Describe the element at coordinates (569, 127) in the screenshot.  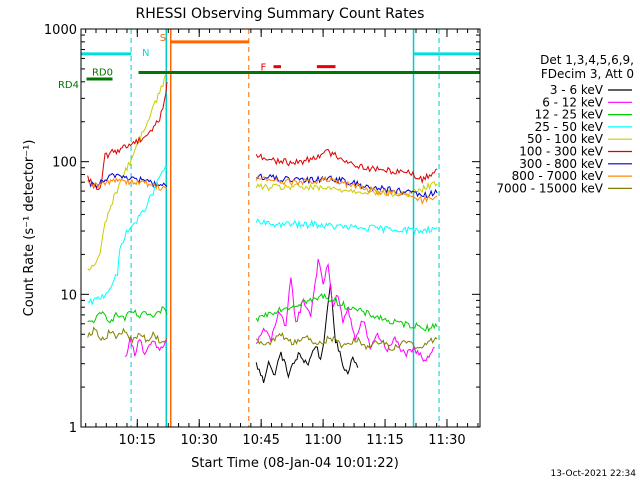
I see `legend-entry-label: 25 - 50 keV` at that location.